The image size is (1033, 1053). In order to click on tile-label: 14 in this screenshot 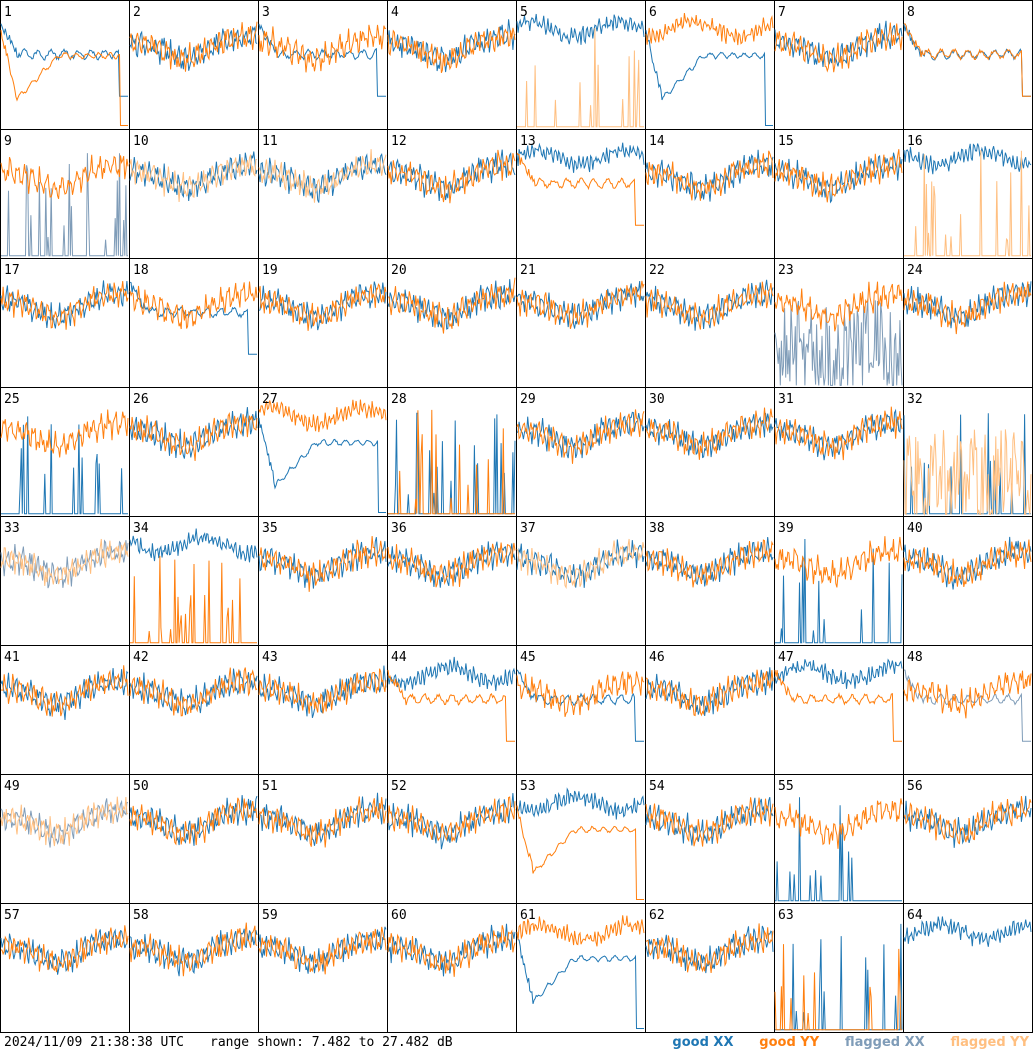, I will do `click(657, 141)`.